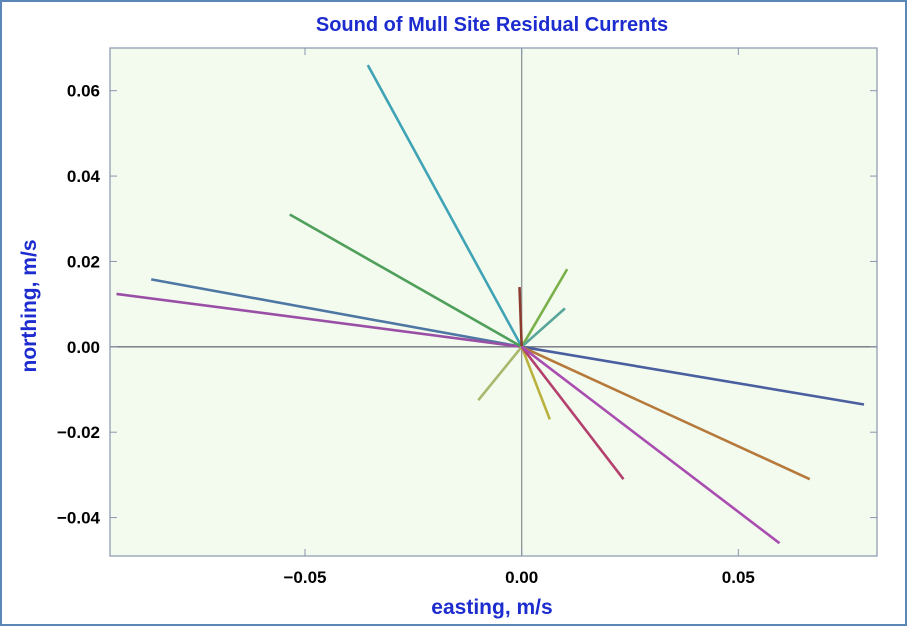 This screenshot has height=626, width=907. I want to click on y-tick-label: −0.02, so click(78, 432).